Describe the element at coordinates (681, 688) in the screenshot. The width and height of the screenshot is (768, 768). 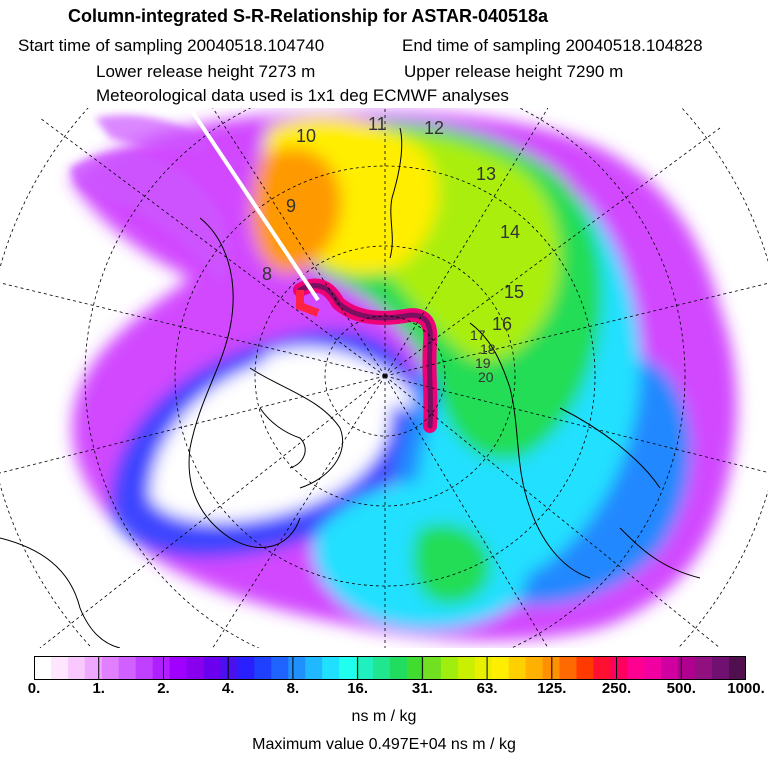
I see `colorbar-tick-label: 500.` at that location.